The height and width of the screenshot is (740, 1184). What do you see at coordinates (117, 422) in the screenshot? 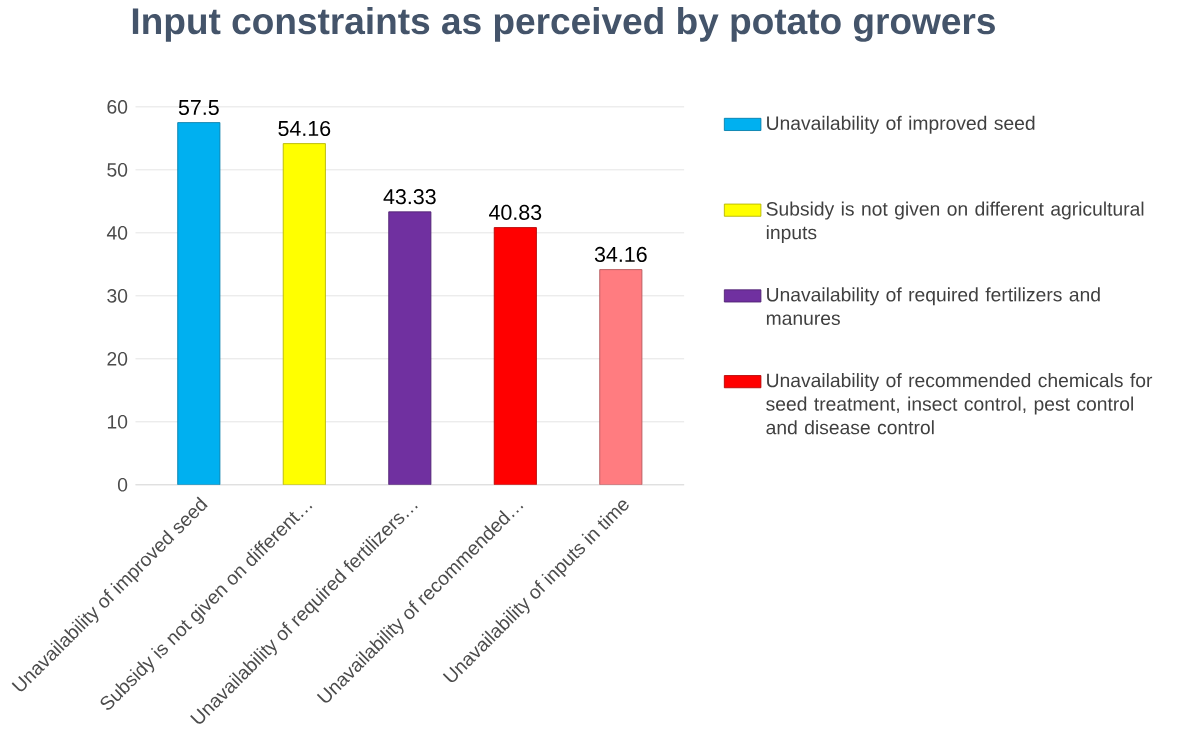
I see `y-tick-label: 10` at bounding box center [117, 422].